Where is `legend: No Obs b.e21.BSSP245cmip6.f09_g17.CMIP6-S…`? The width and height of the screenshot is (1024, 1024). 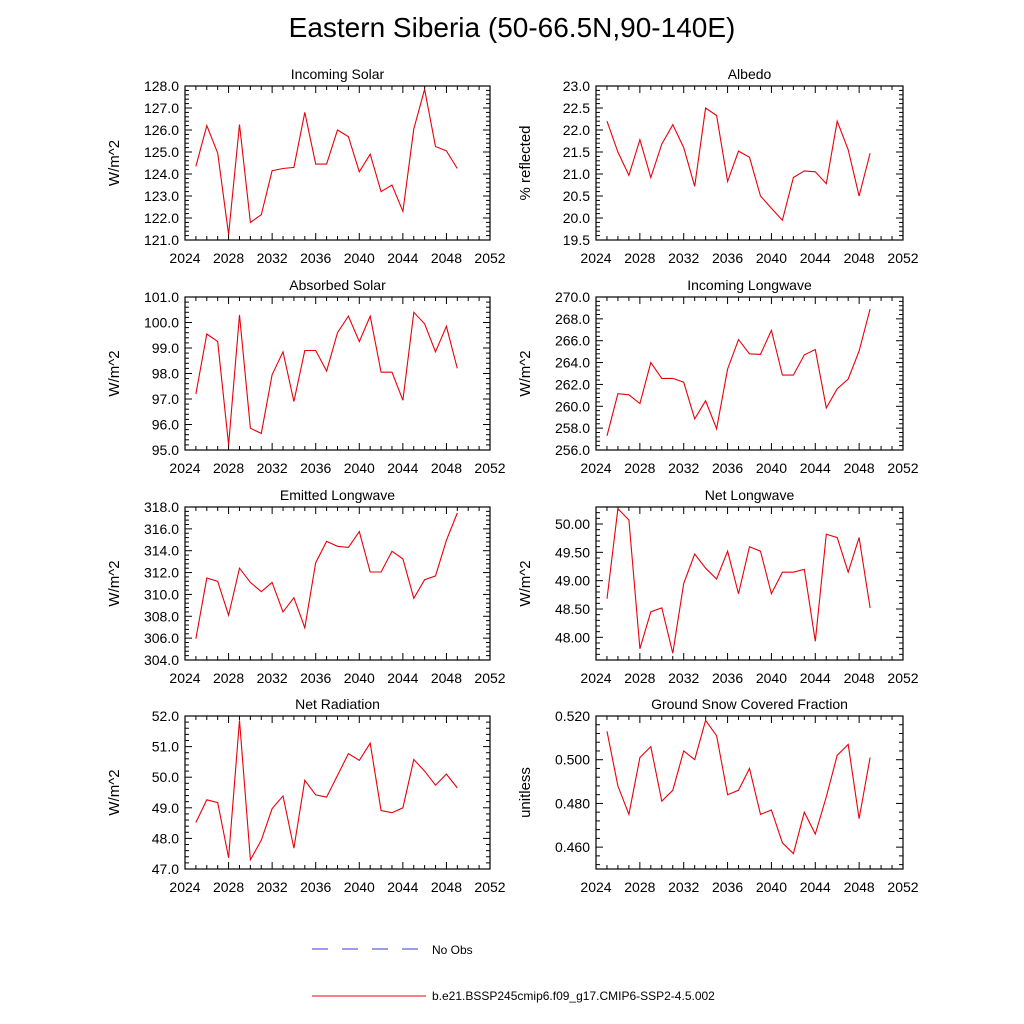 legend: No Obs b.e21.BSSP245cmip6.f09_g17.CMIP6-S… is located at coordinates (513, 973).